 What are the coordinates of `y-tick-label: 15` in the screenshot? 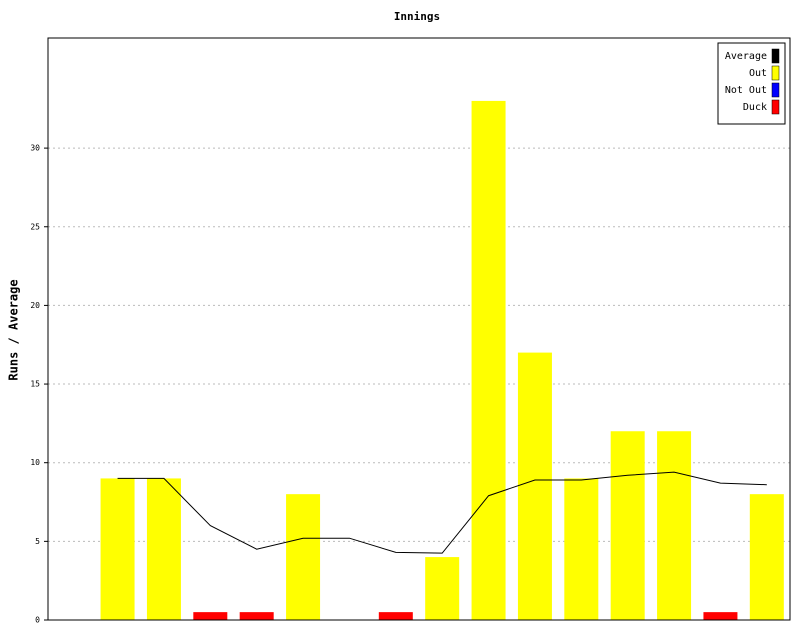 It's located at (35, 384).